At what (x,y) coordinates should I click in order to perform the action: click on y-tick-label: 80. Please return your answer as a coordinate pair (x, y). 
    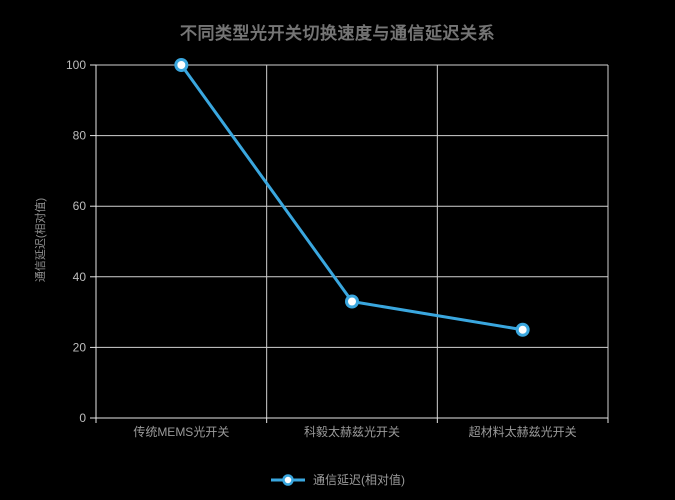
    Looking at the image, I should click on (80, 136).